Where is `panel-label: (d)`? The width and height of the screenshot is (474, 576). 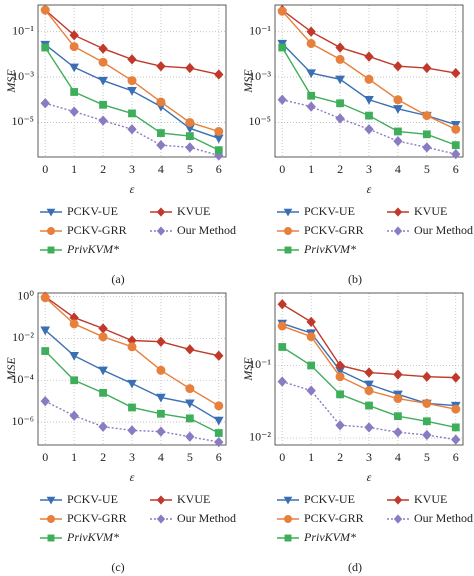 panel-label: (d) is located at coordinates (355, 567).